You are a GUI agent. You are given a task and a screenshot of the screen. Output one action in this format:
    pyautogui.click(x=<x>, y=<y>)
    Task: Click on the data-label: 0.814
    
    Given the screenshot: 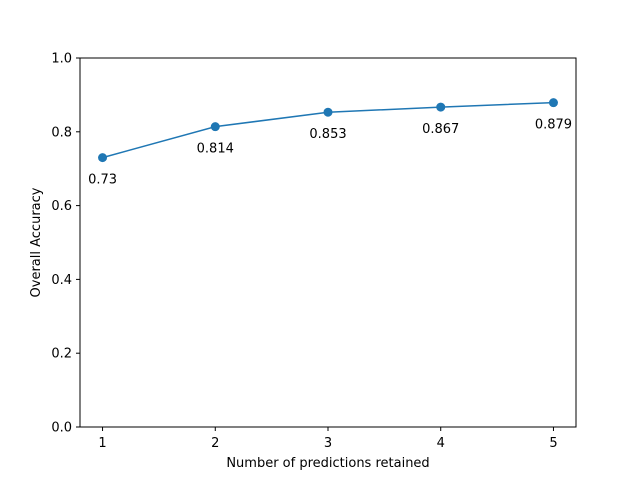 What is the action you would take?
    pyautogui.click(x=215, y=149)
    